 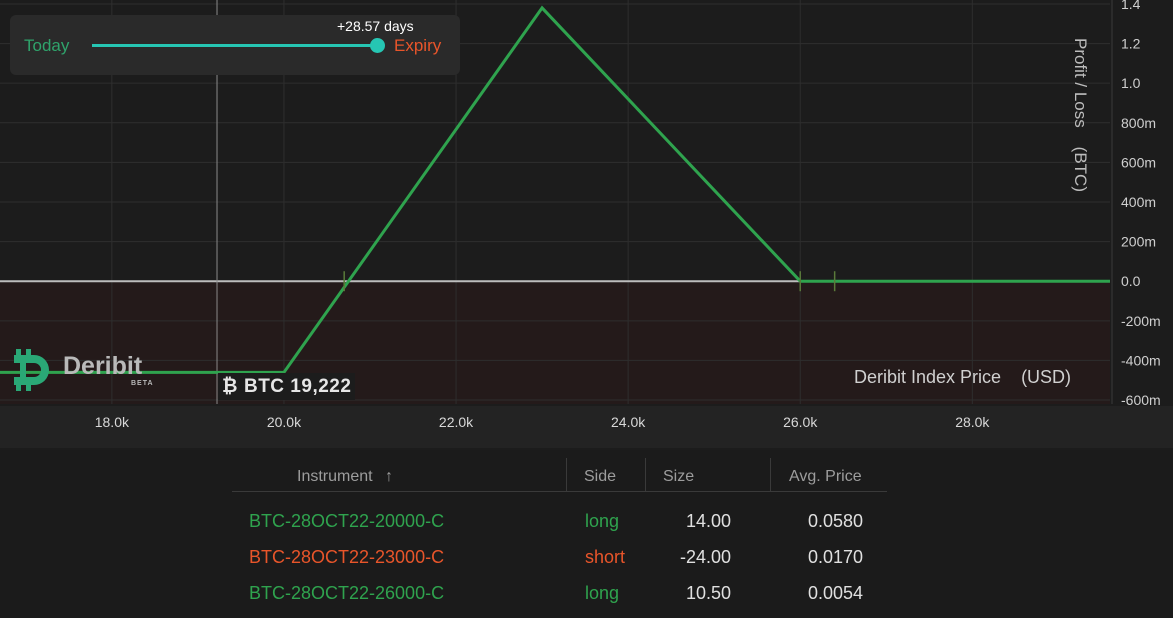 I want to click on table-row: BTC-28OCT22-23000-C short -24.00 0.0170, so click(x=559, y=562).